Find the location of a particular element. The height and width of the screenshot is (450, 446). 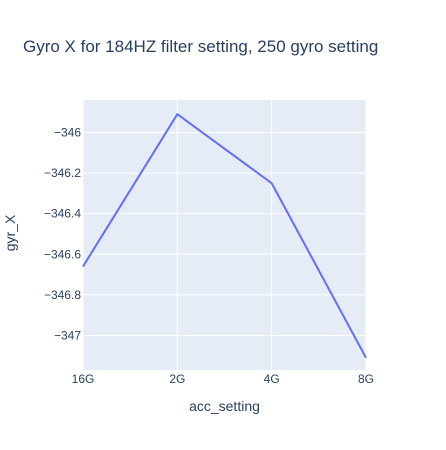

y-tick-label: −347 is located at coordinates (67, 335).